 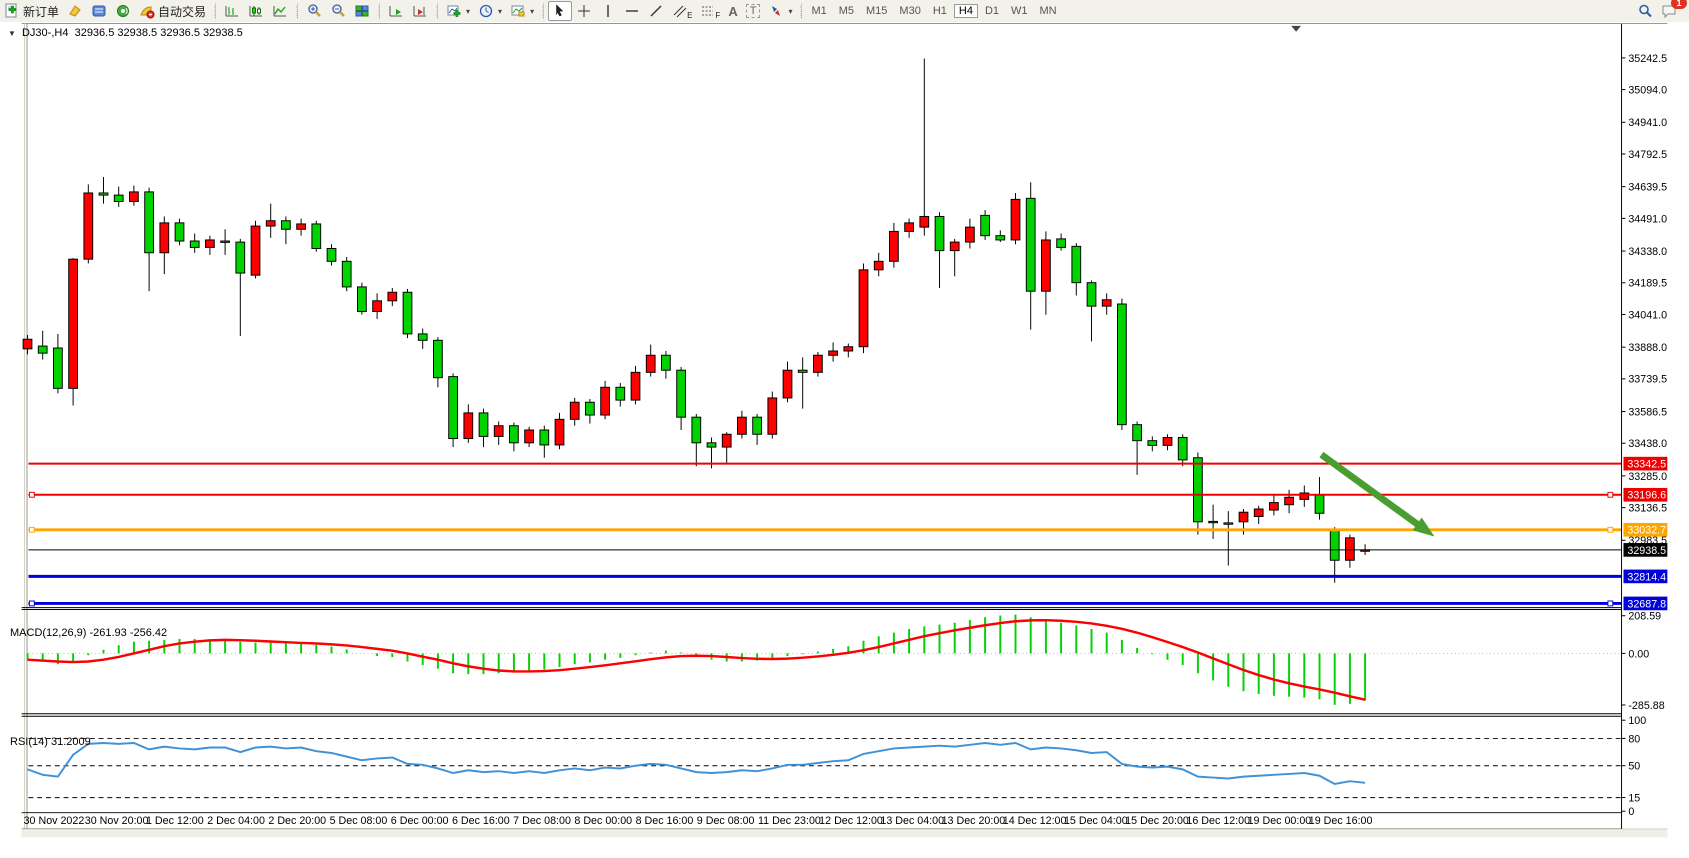 I want to click on zoom-out-icon, so click(x=338, y=10).